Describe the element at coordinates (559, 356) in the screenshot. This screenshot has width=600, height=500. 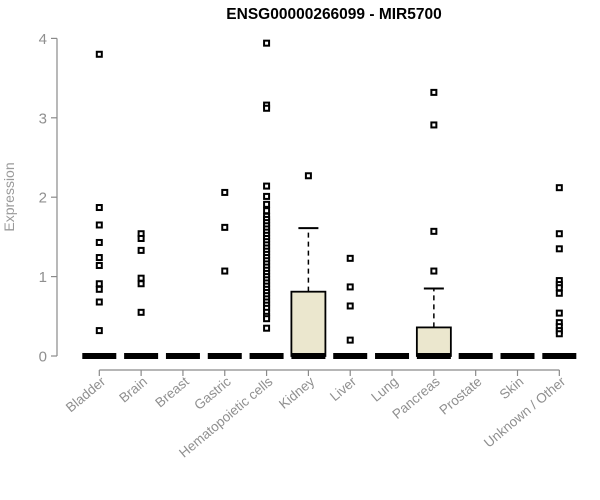
I see `median-bar-unknown-other` at that location.